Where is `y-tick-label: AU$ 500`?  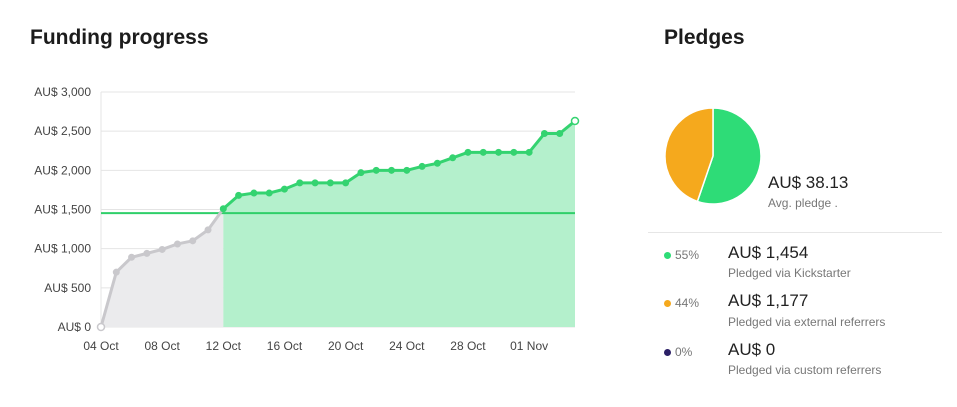
y-tick-label: AU$ 500 is located at coordinates (67, 288).